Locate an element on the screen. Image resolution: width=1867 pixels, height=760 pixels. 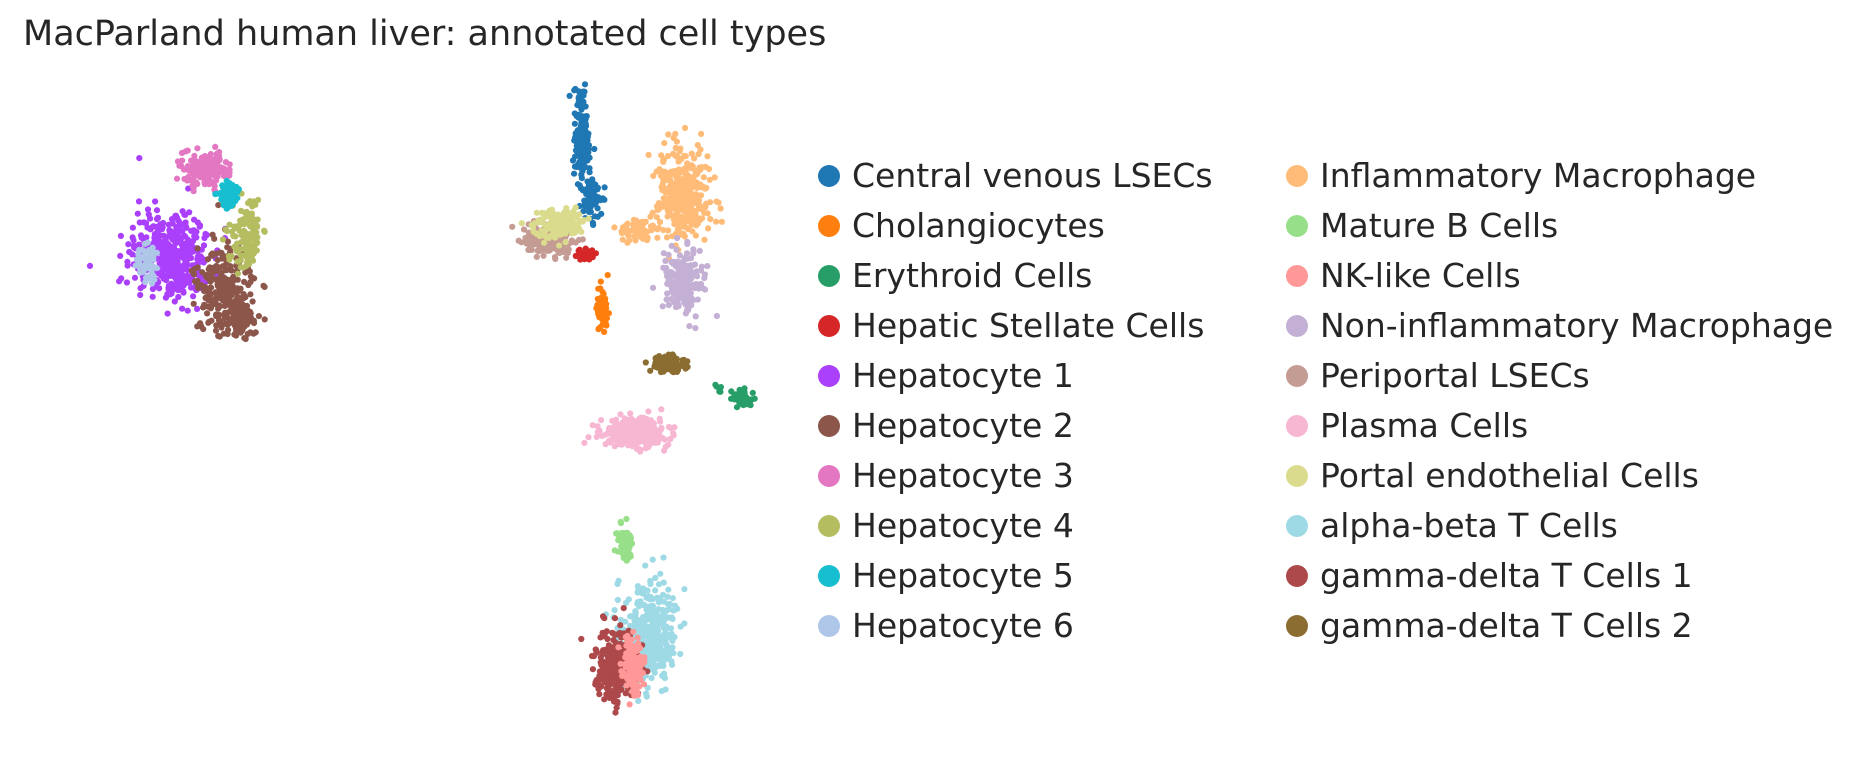
legend-item: alpha-beta T Cells is located at coordinates (1452, 526).